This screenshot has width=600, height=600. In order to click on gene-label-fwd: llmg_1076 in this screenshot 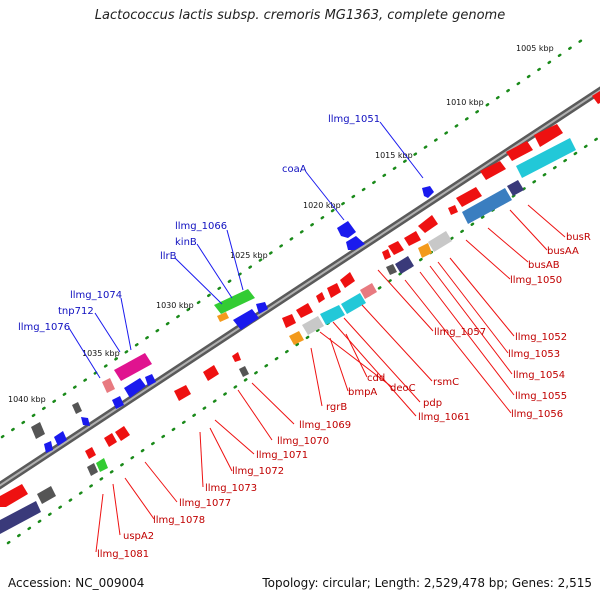, I will do `click(44, 327)`.